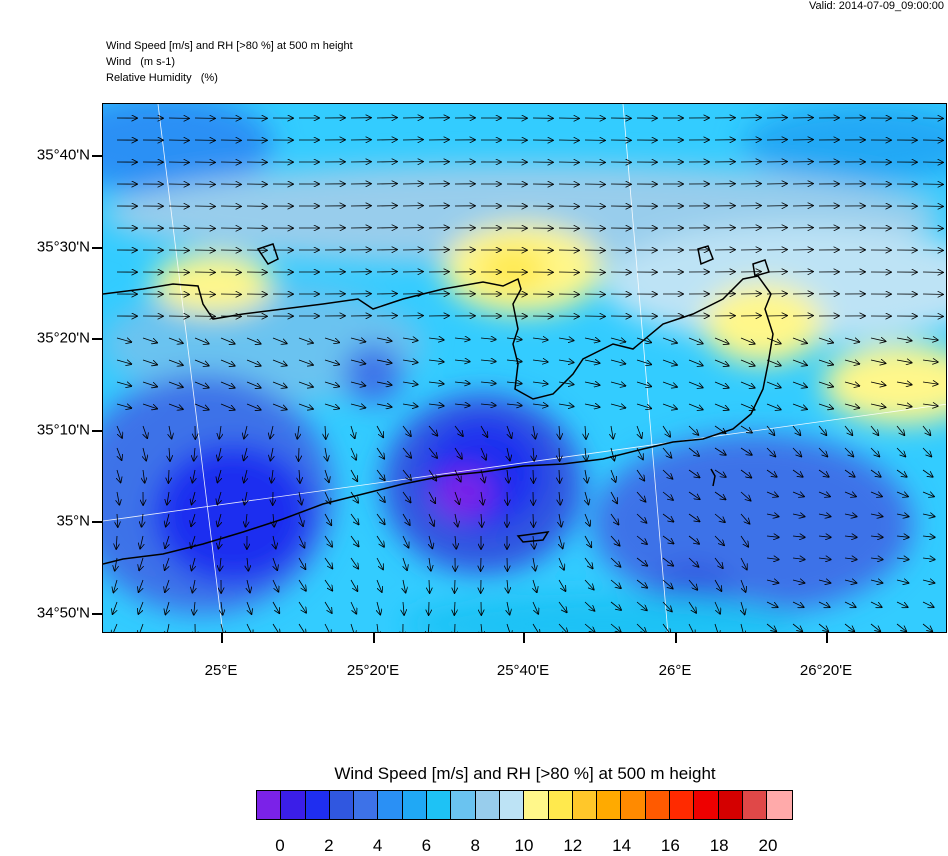 The height and width of the screenshot is (856, 948). Describe the element at coordinates (63, 247) in the screenshot. I see `lat-label: 35°30'N` at that location.